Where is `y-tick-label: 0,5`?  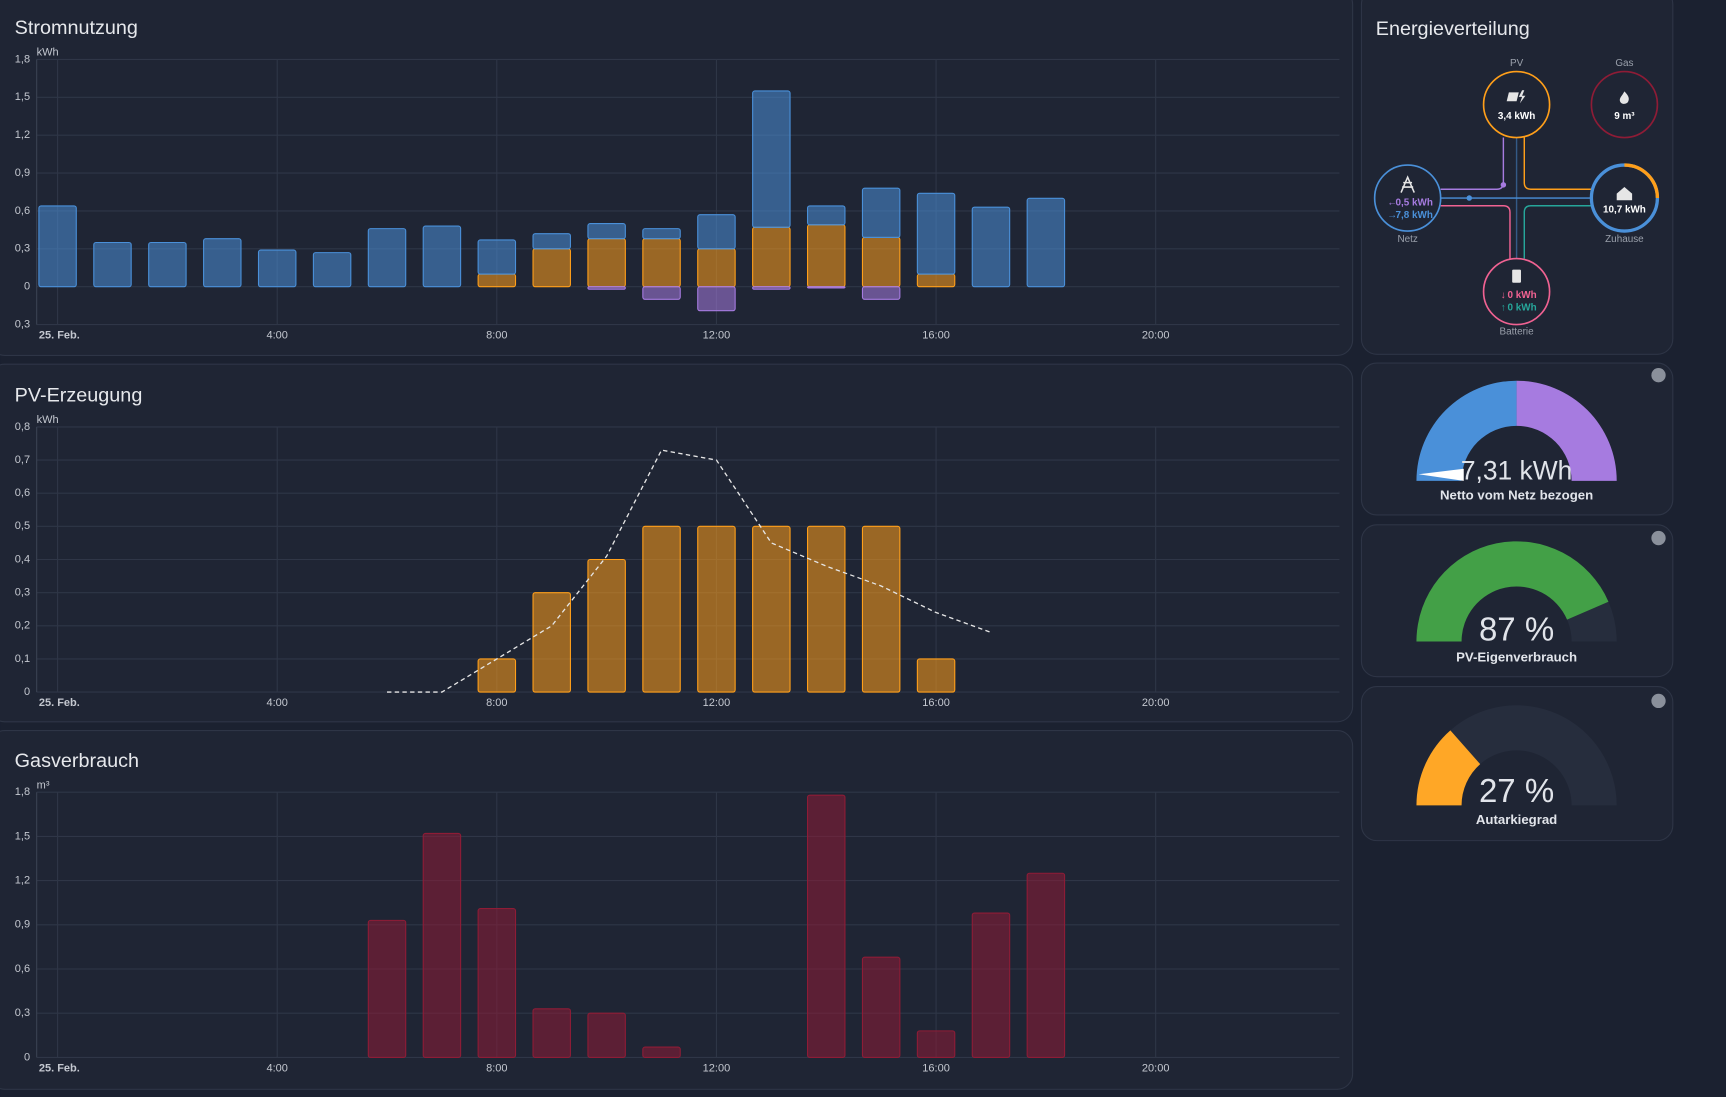
y-tick-label: 0,5 is located at coordinates (22, 526).